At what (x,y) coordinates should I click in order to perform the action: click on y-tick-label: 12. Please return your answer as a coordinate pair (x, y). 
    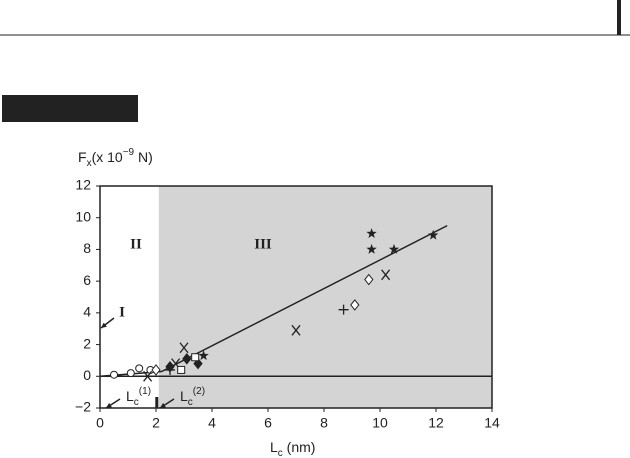
    Looking at the image, I should click on (83, 185).